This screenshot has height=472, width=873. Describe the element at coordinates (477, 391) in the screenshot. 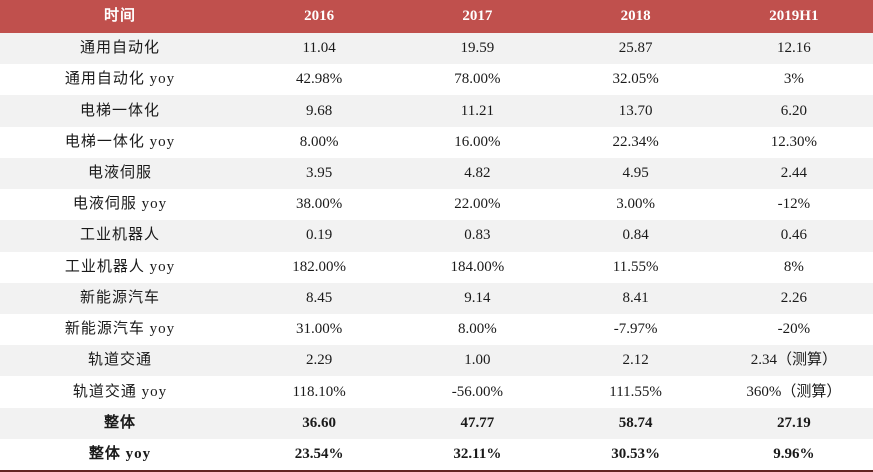

I see `cell-value: -56.00%` at that location.